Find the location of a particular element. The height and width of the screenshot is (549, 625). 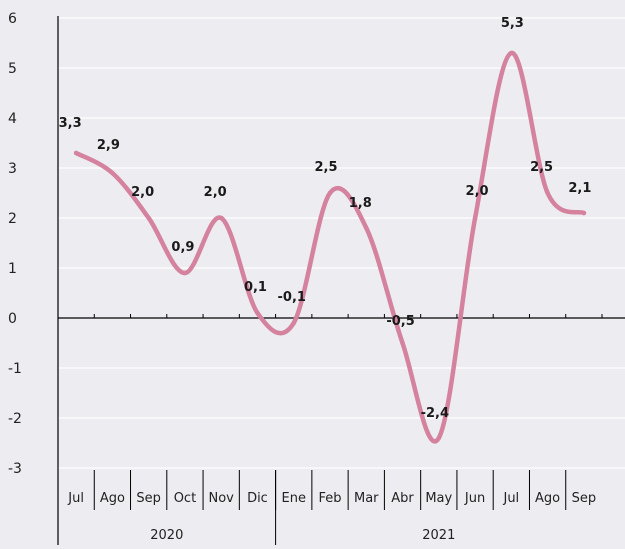

y-tick-label: 1 is located at coordinates (12, 269).